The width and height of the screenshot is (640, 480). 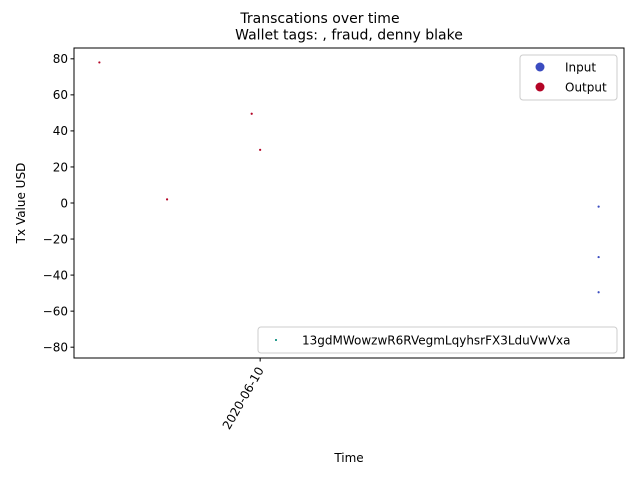 What do you see at coordinates (60, 59) in the screenshot?
I see `y-tick-label: 80` at bounding box center [60, 59].